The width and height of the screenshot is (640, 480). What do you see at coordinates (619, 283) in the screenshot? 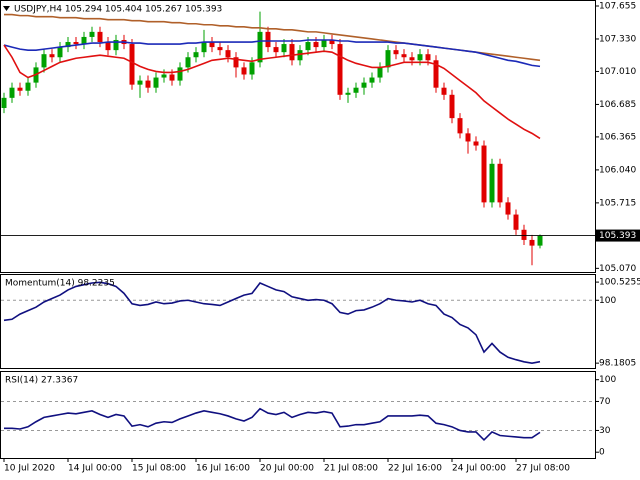
I see `y-tick-label: 100.5255` at bounding box center [619, 283].